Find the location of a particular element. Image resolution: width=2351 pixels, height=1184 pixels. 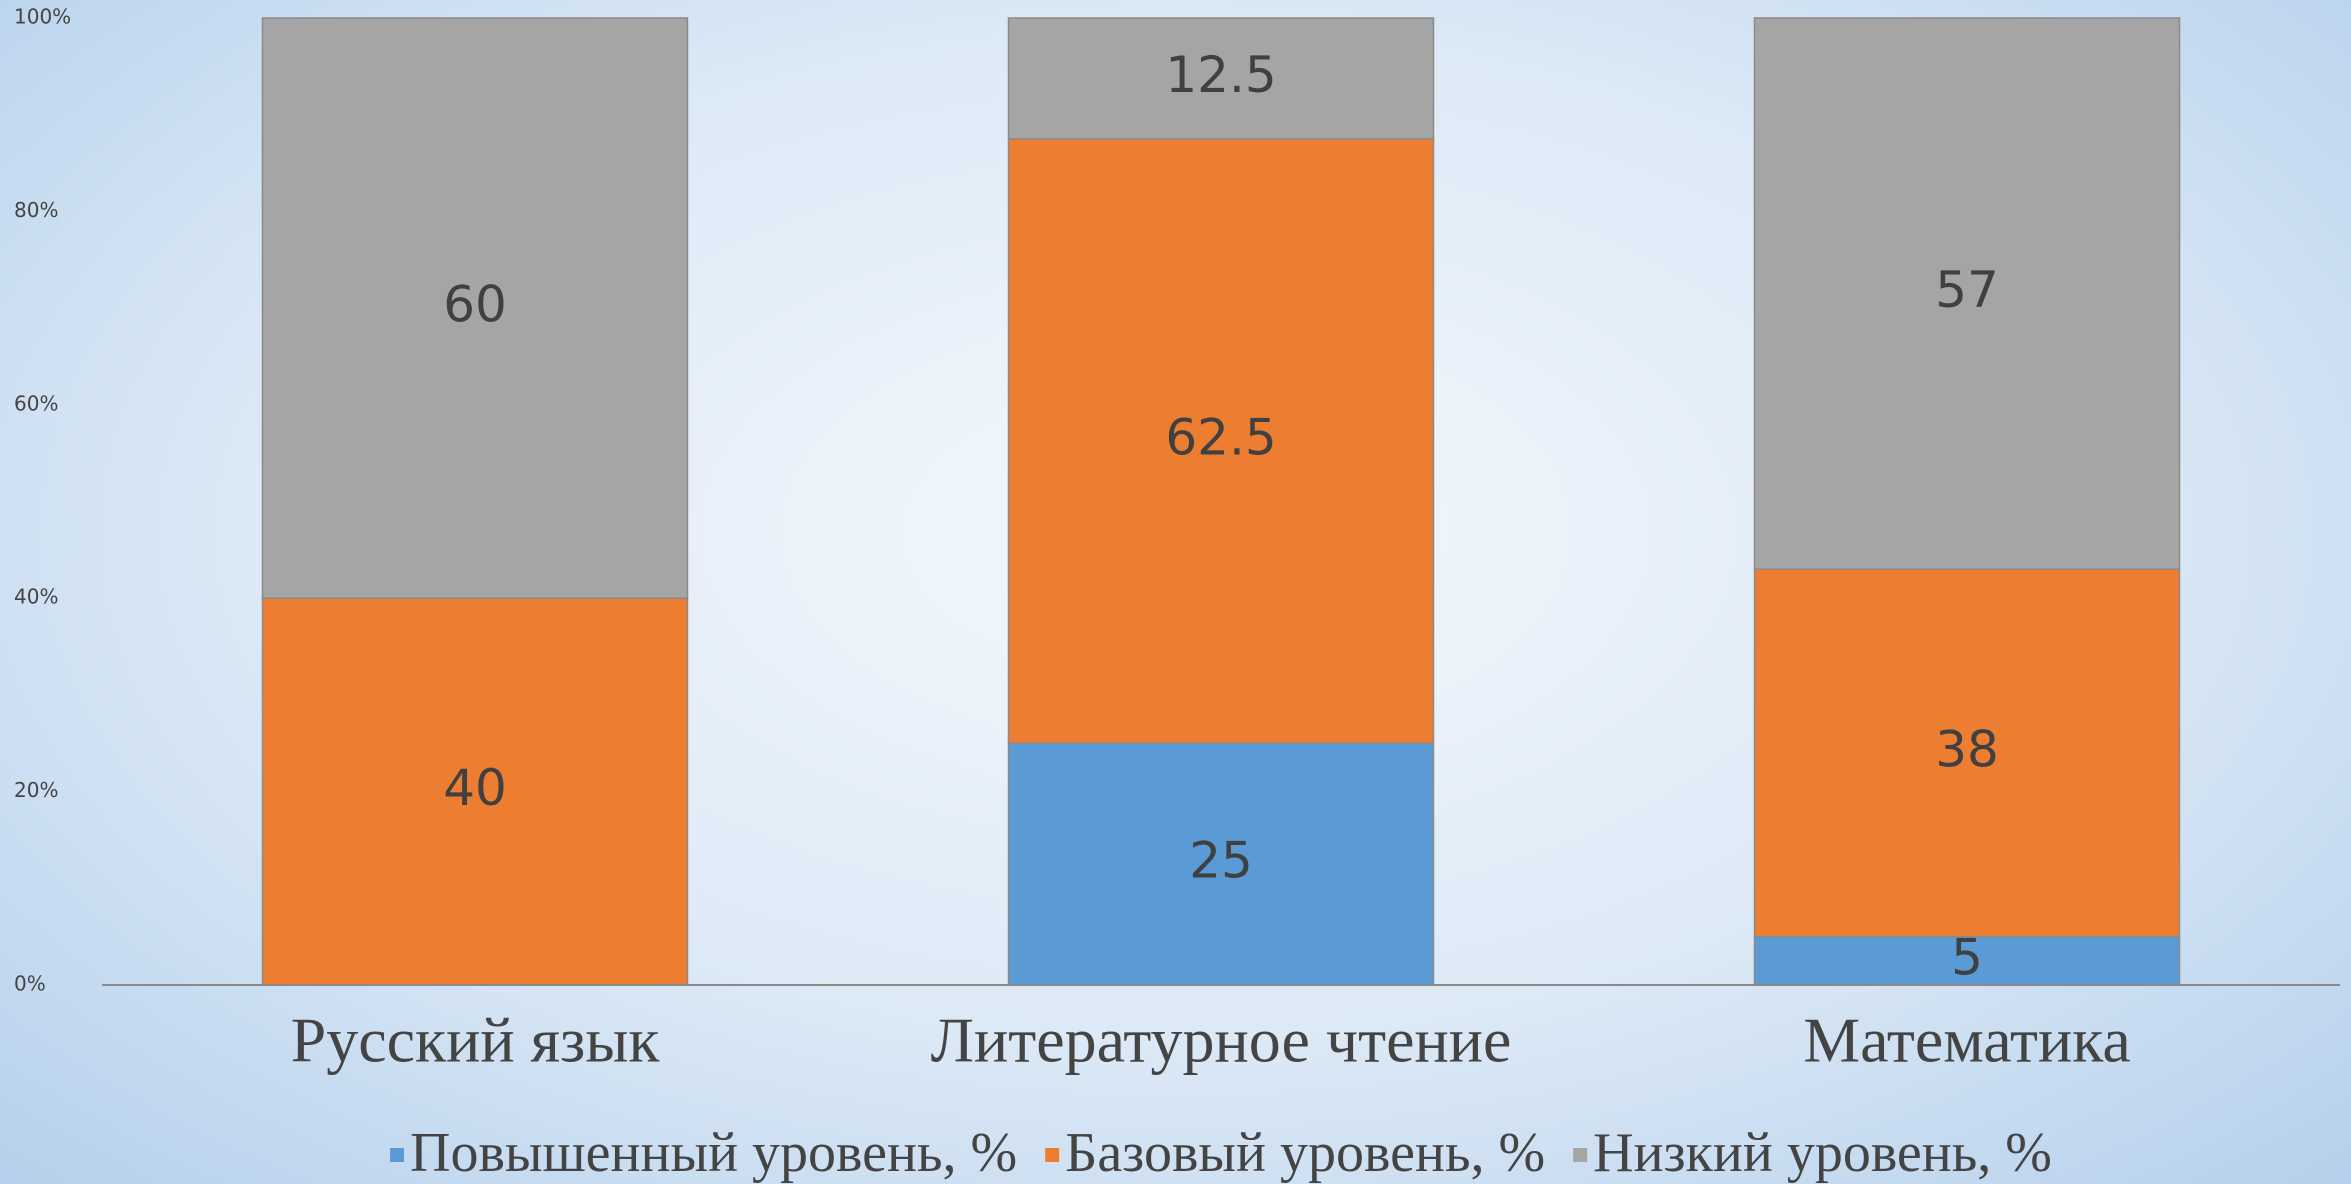

data-label: 40 is located at coordinates (475, 788).